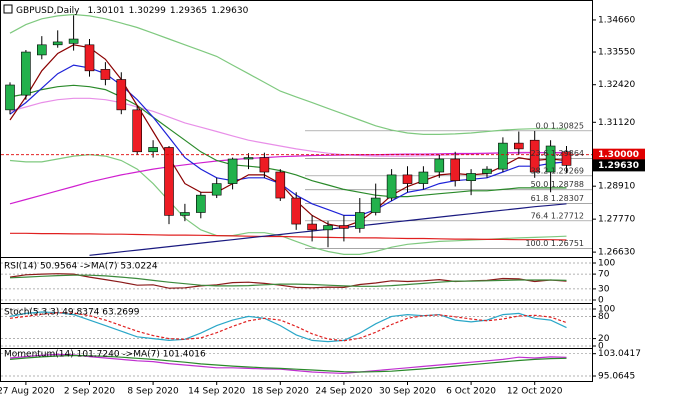  What do you see at coordinates (229, 11) in the screenshot?
I see `ohlc-value: 1.29630` at bounding box center [229, 11].